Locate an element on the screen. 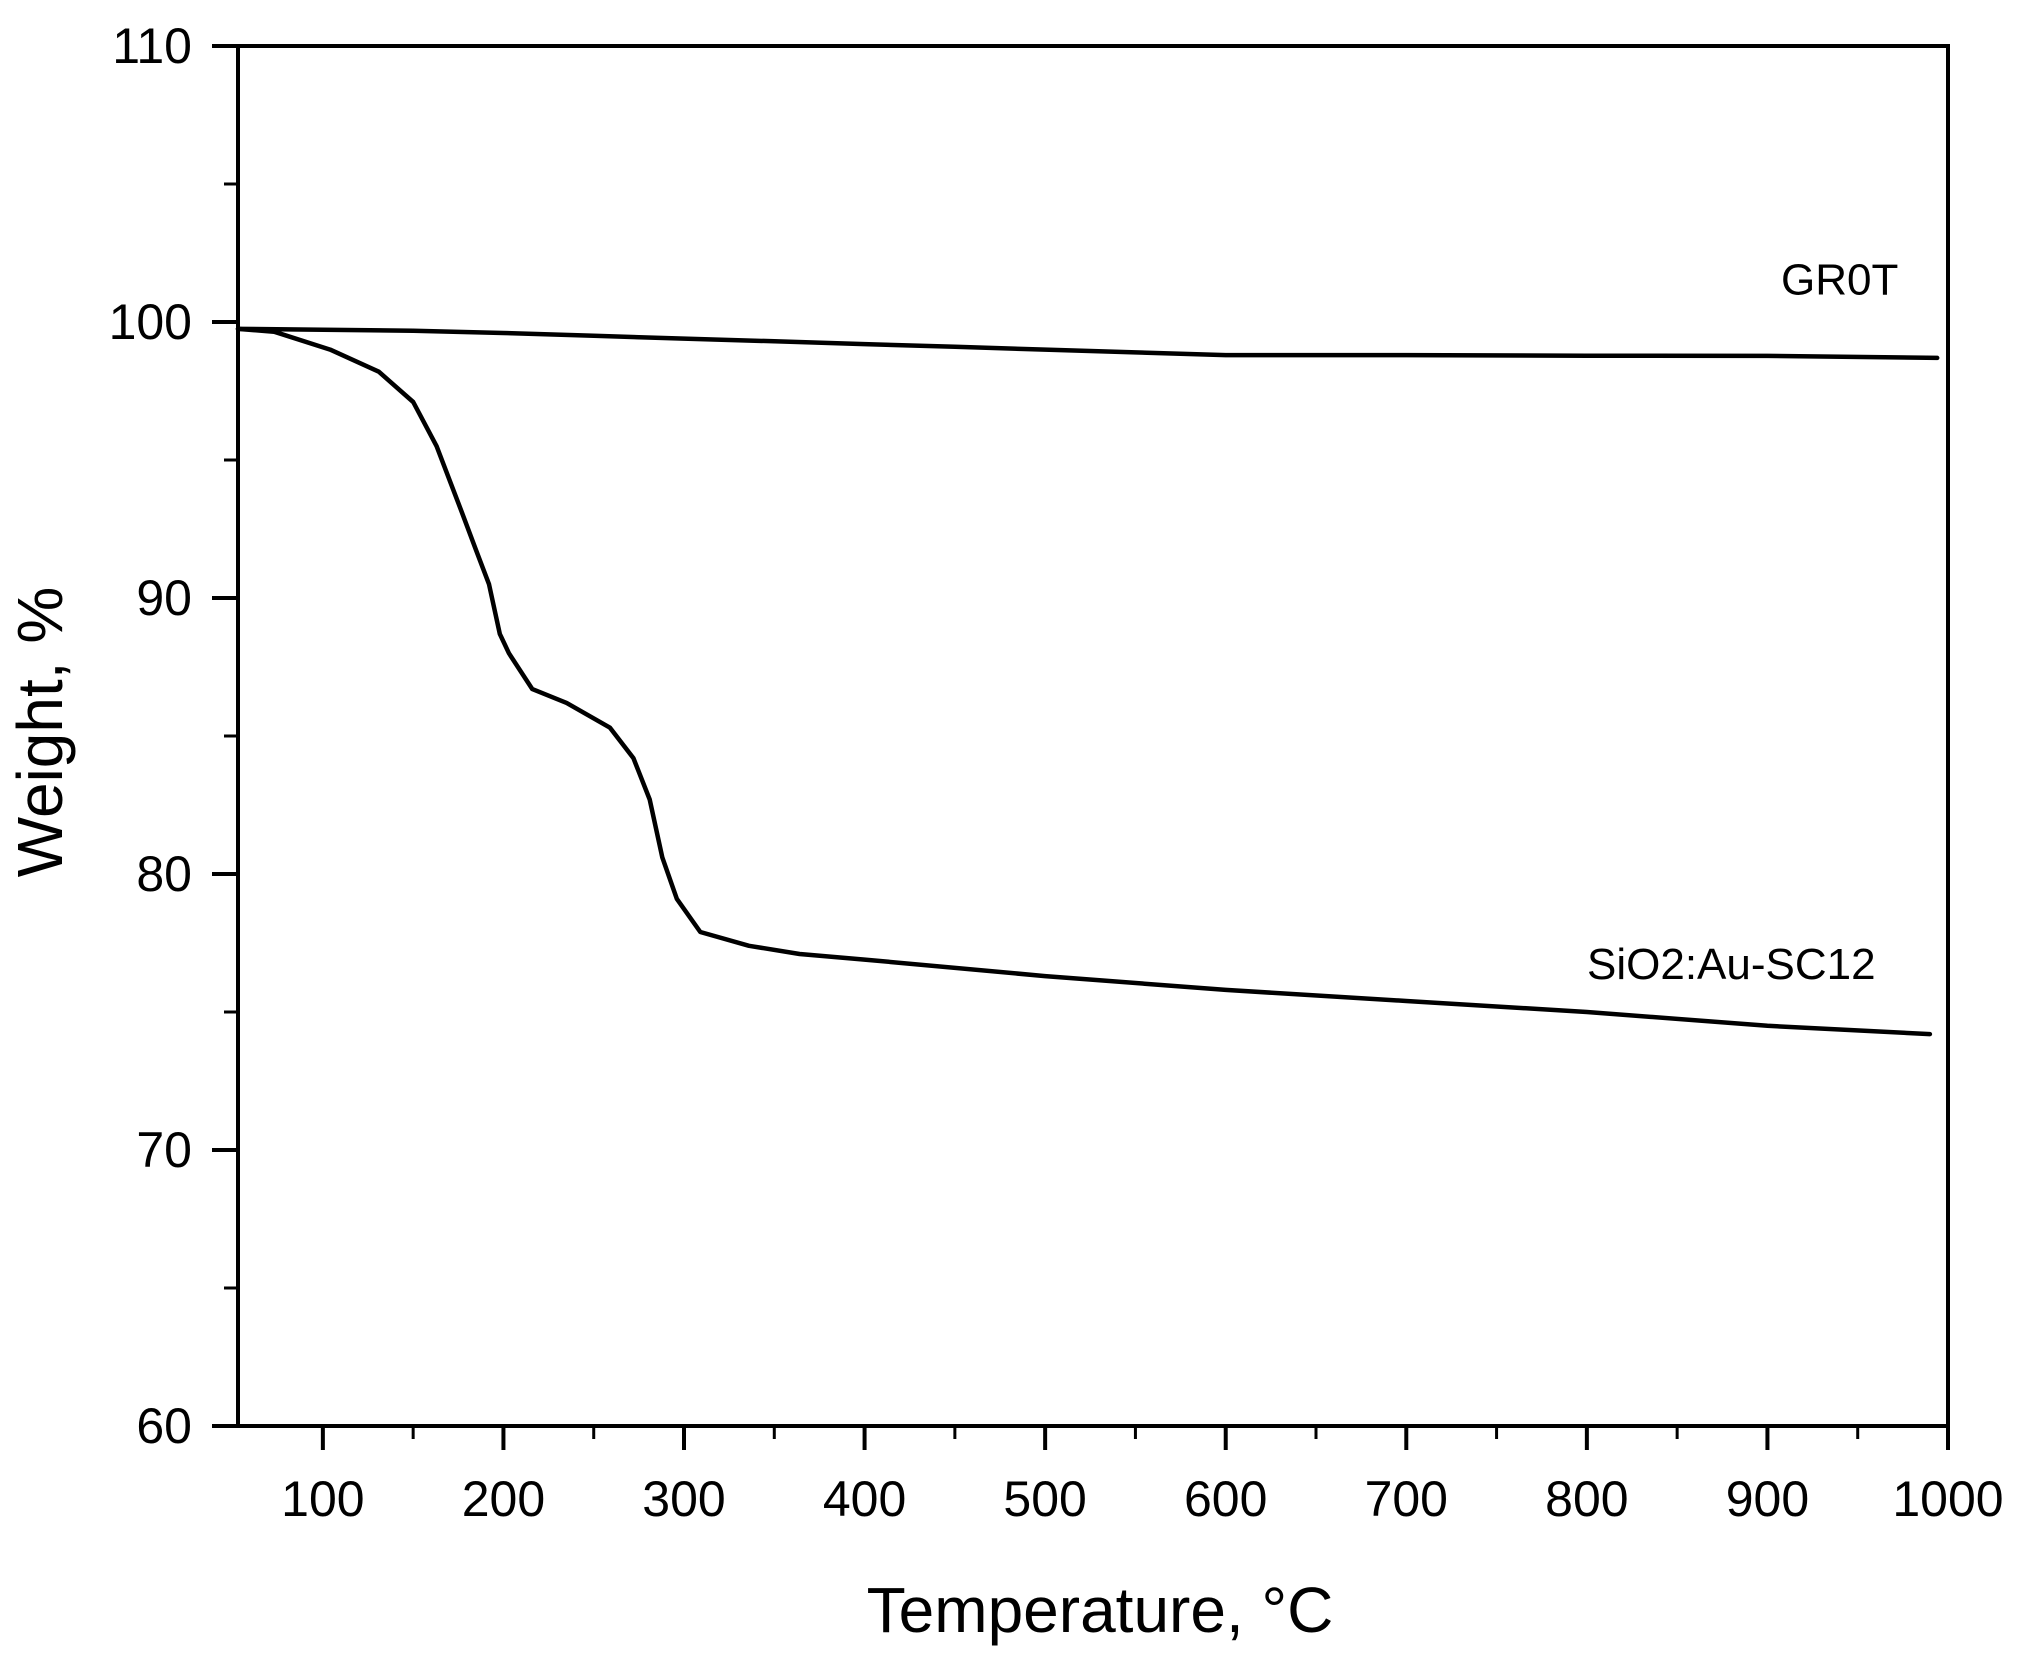 The height and width of the screenshot is (1666, 2026). x-axis-ticks: 100 200 300 400 500 600 700 800 900 1000 is located at coordinates (1142, 1476).